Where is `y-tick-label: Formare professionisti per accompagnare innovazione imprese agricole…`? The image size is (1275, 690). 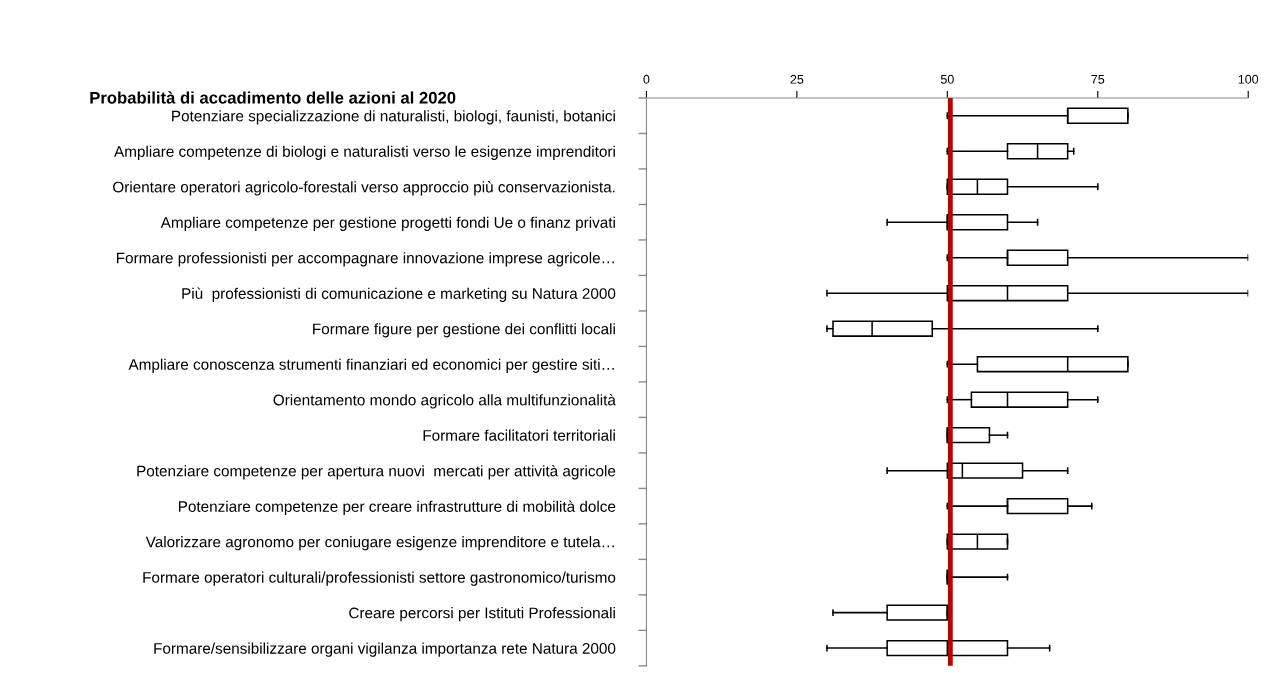 y-tick-label: Formare professionisti per accompagnare innovazione imprese agricole… is located at coordinates (365, 259).